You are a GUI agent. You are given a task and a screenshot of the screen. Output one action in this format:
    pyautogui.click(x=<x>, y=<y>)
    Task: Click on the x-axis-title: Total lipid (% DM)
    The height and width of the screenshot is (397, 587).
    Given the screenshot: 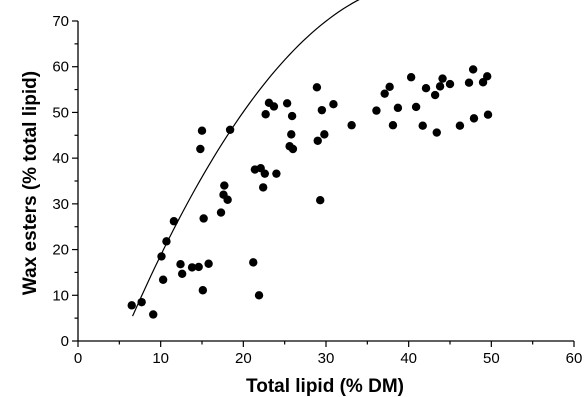 What is the action you would take?
    pyautogui.click(x=325, y=386)
    